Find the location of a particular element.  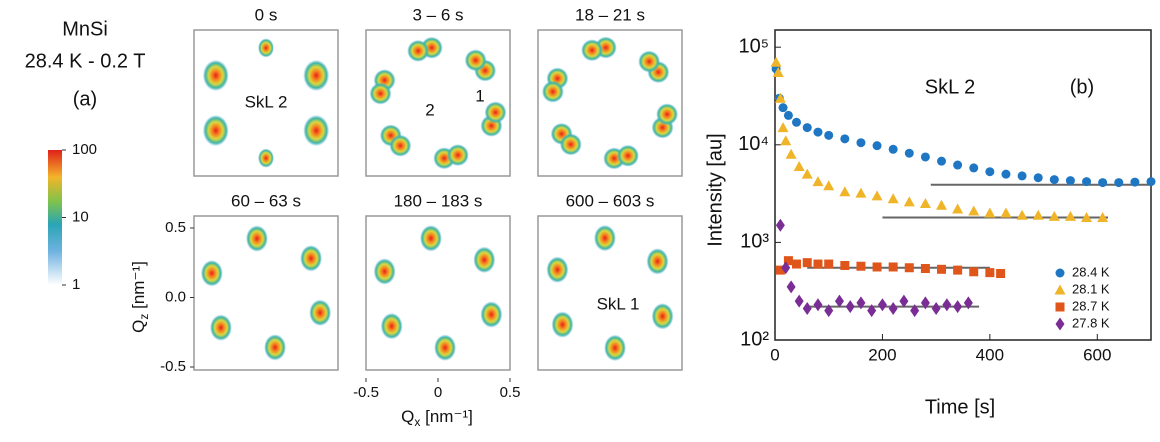

panel-label: (a) is located at coordinates (85, 99).